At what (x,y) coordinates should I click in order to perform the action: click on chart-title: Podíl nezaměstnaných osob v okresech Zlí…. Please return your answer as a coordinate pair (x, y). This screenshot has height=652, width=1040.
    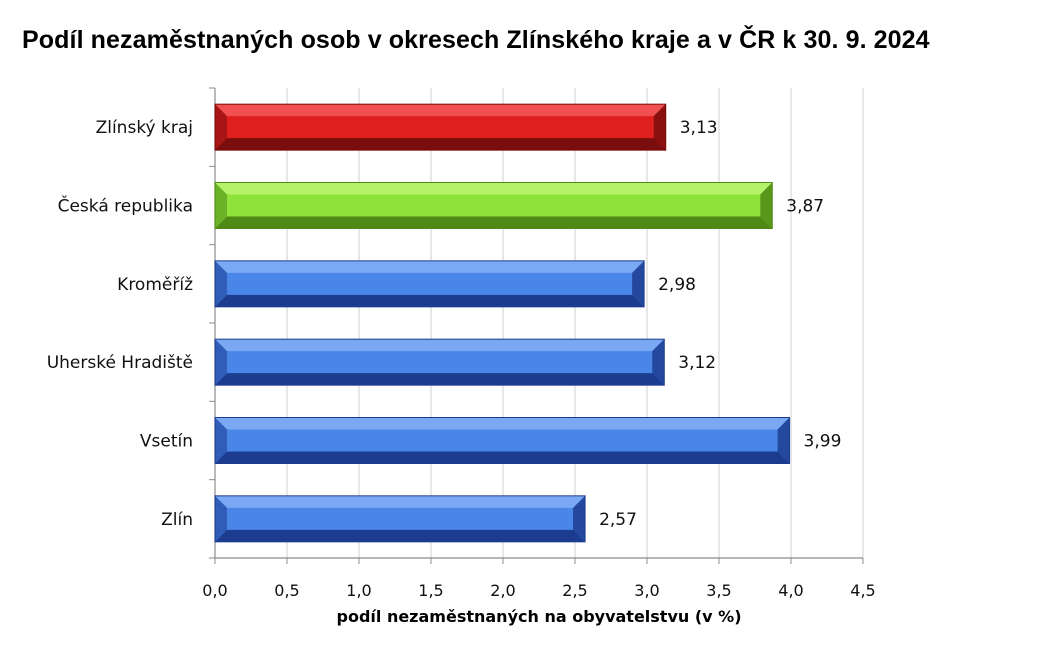
    Looking at the image, I should click on (476, 40).